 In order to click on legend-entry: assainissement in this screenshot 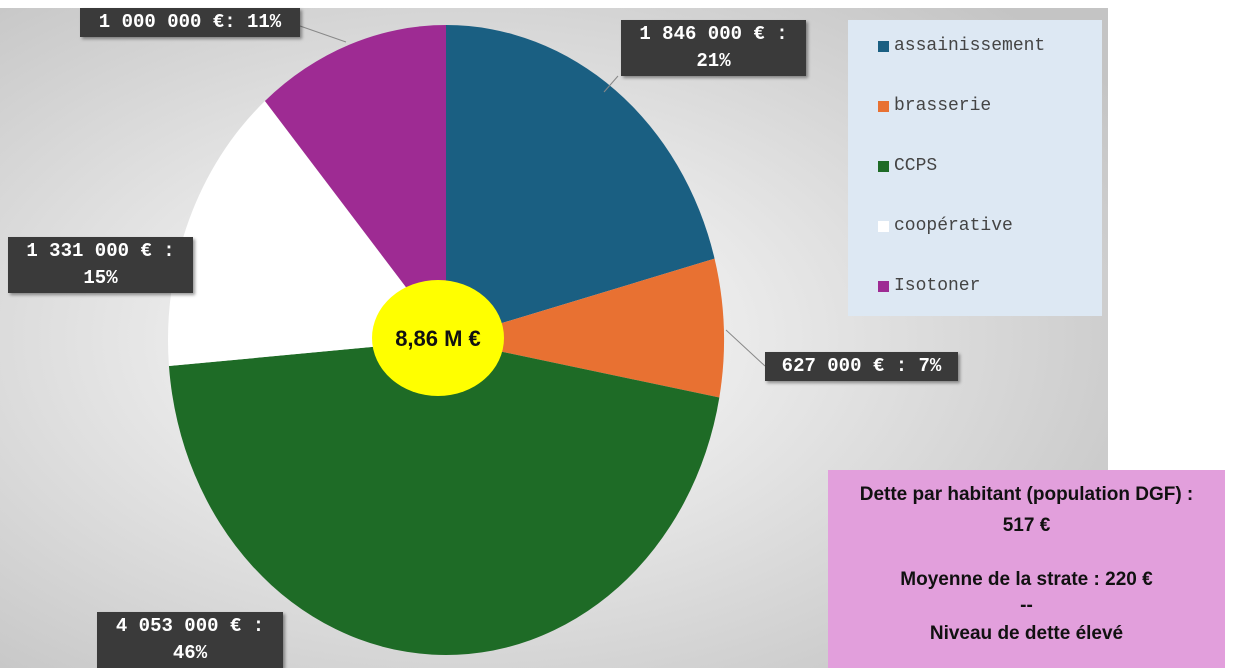, I will do `click(961, 46)`.